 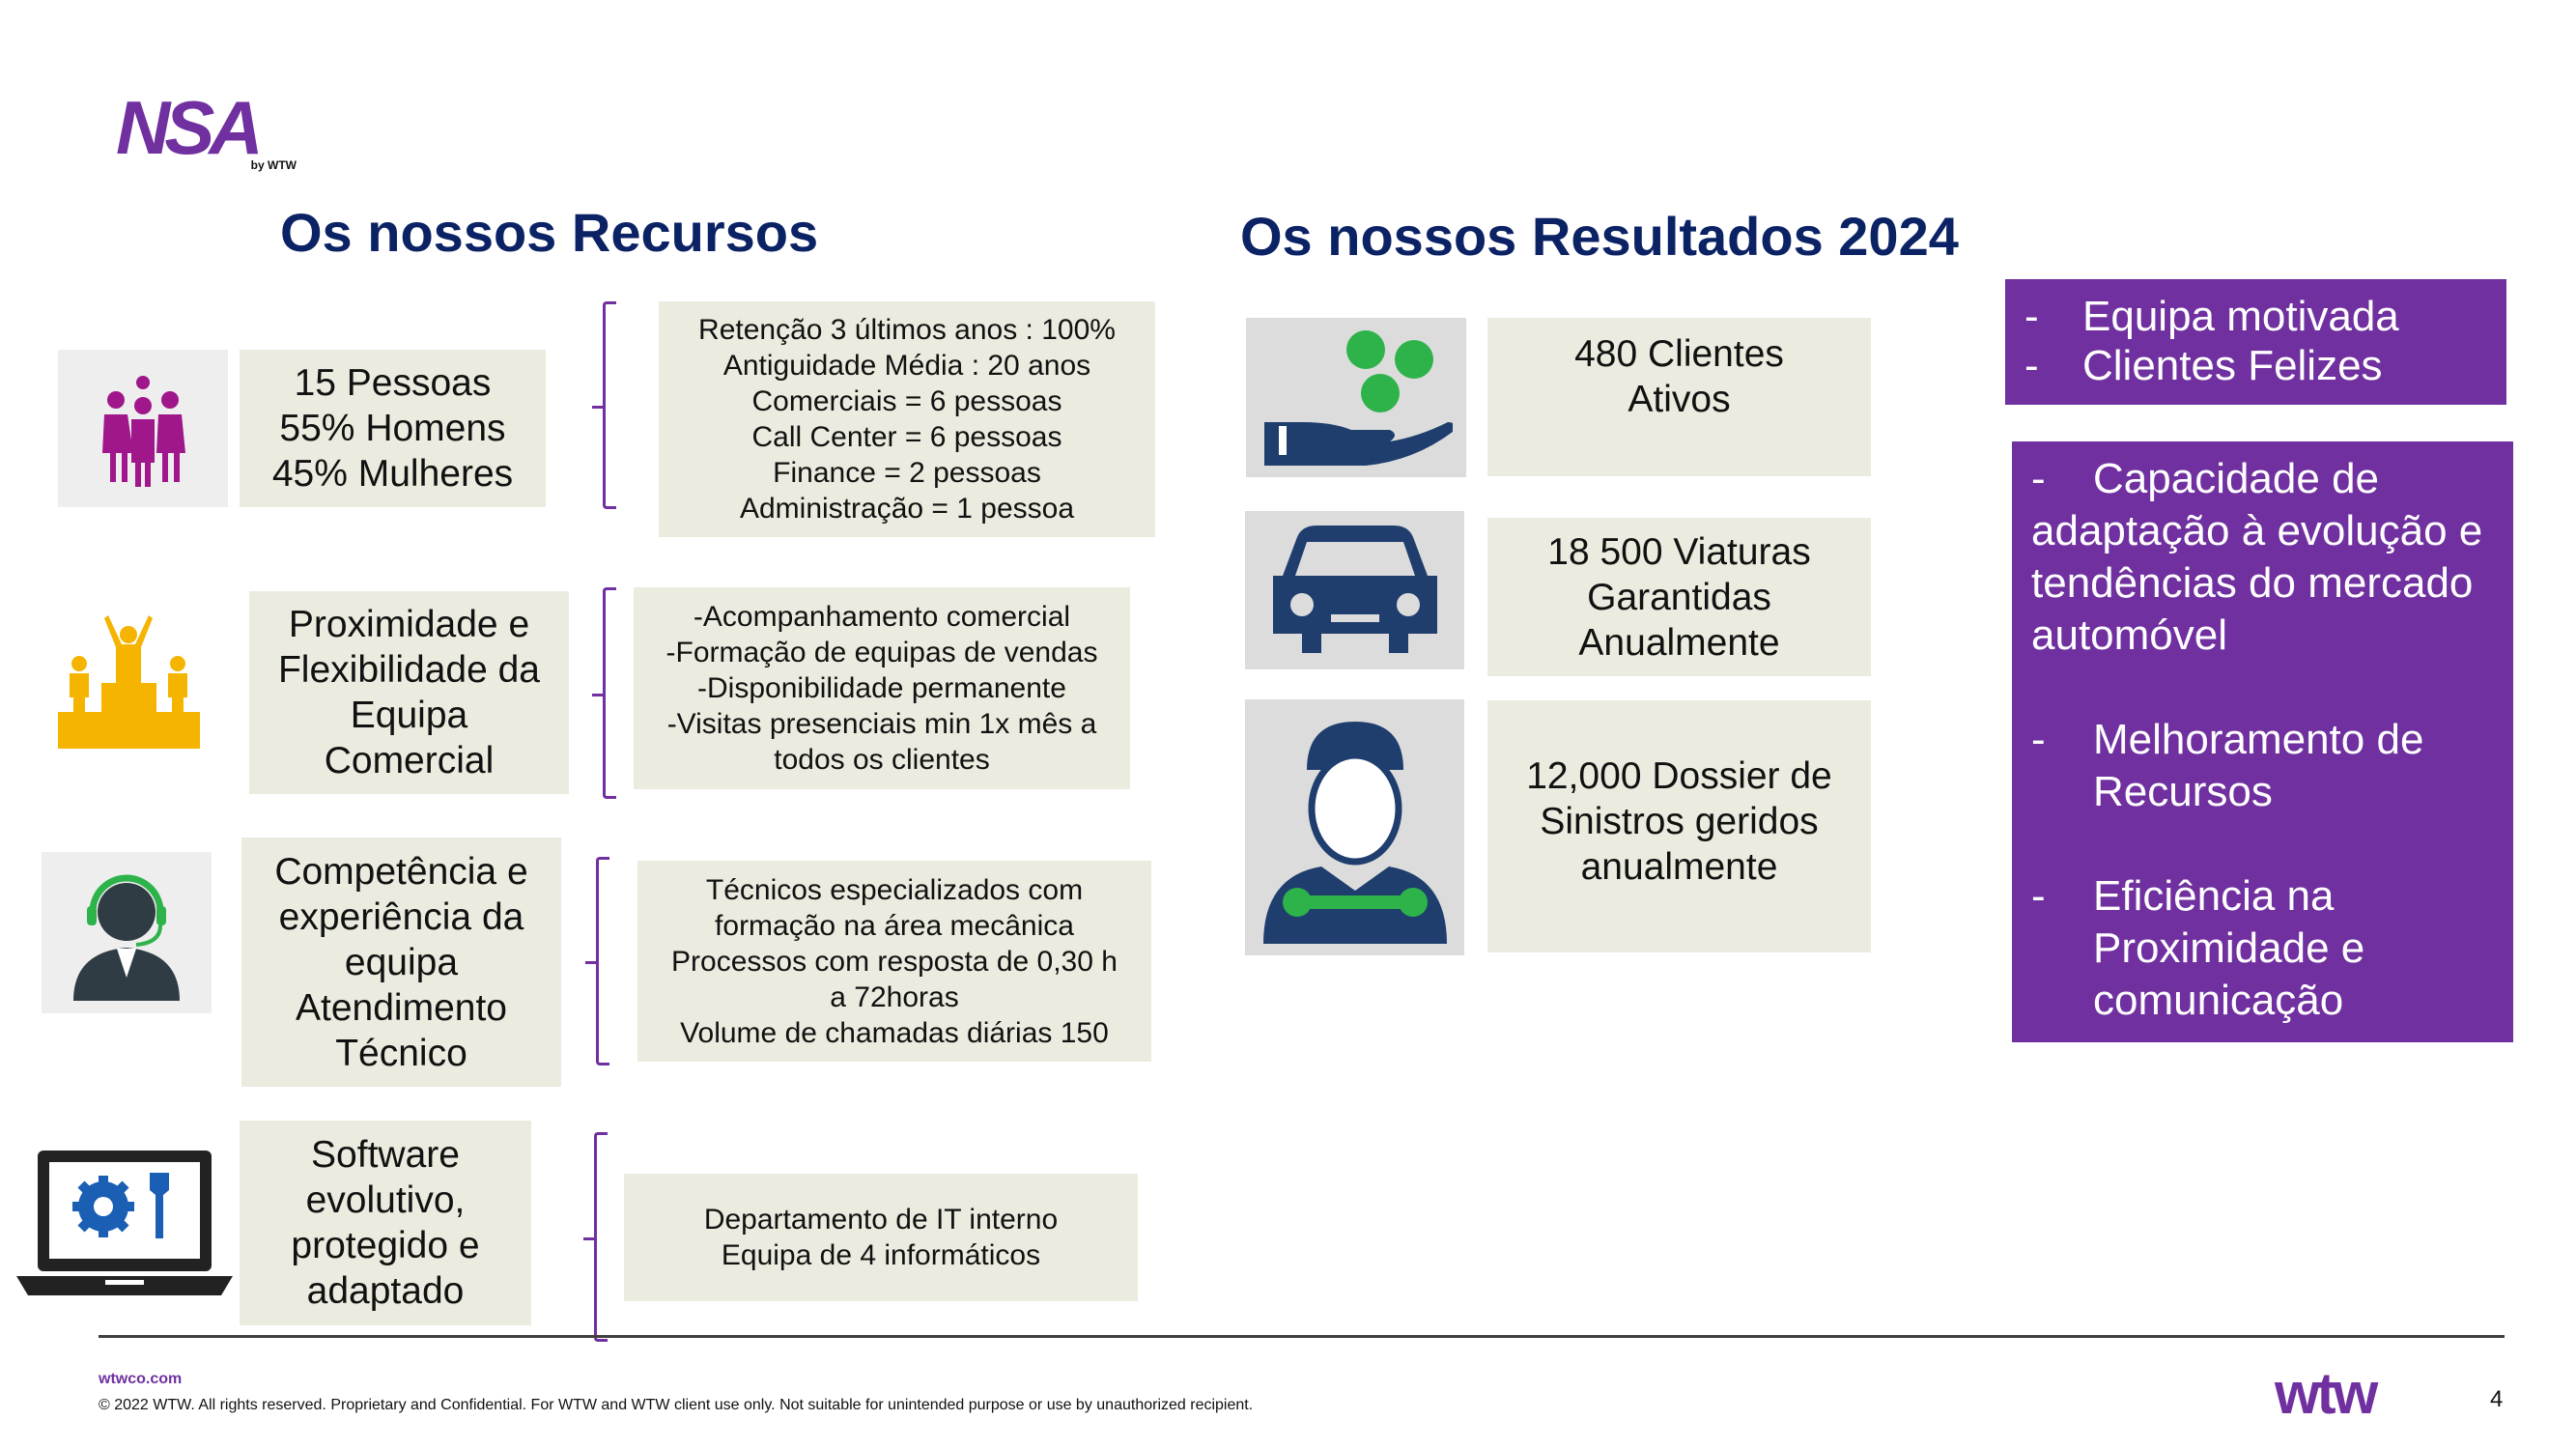 I want to click on resource-label: 15 Pessoas 55% Homens 45% Mulheres, so click(x=393, y=428).